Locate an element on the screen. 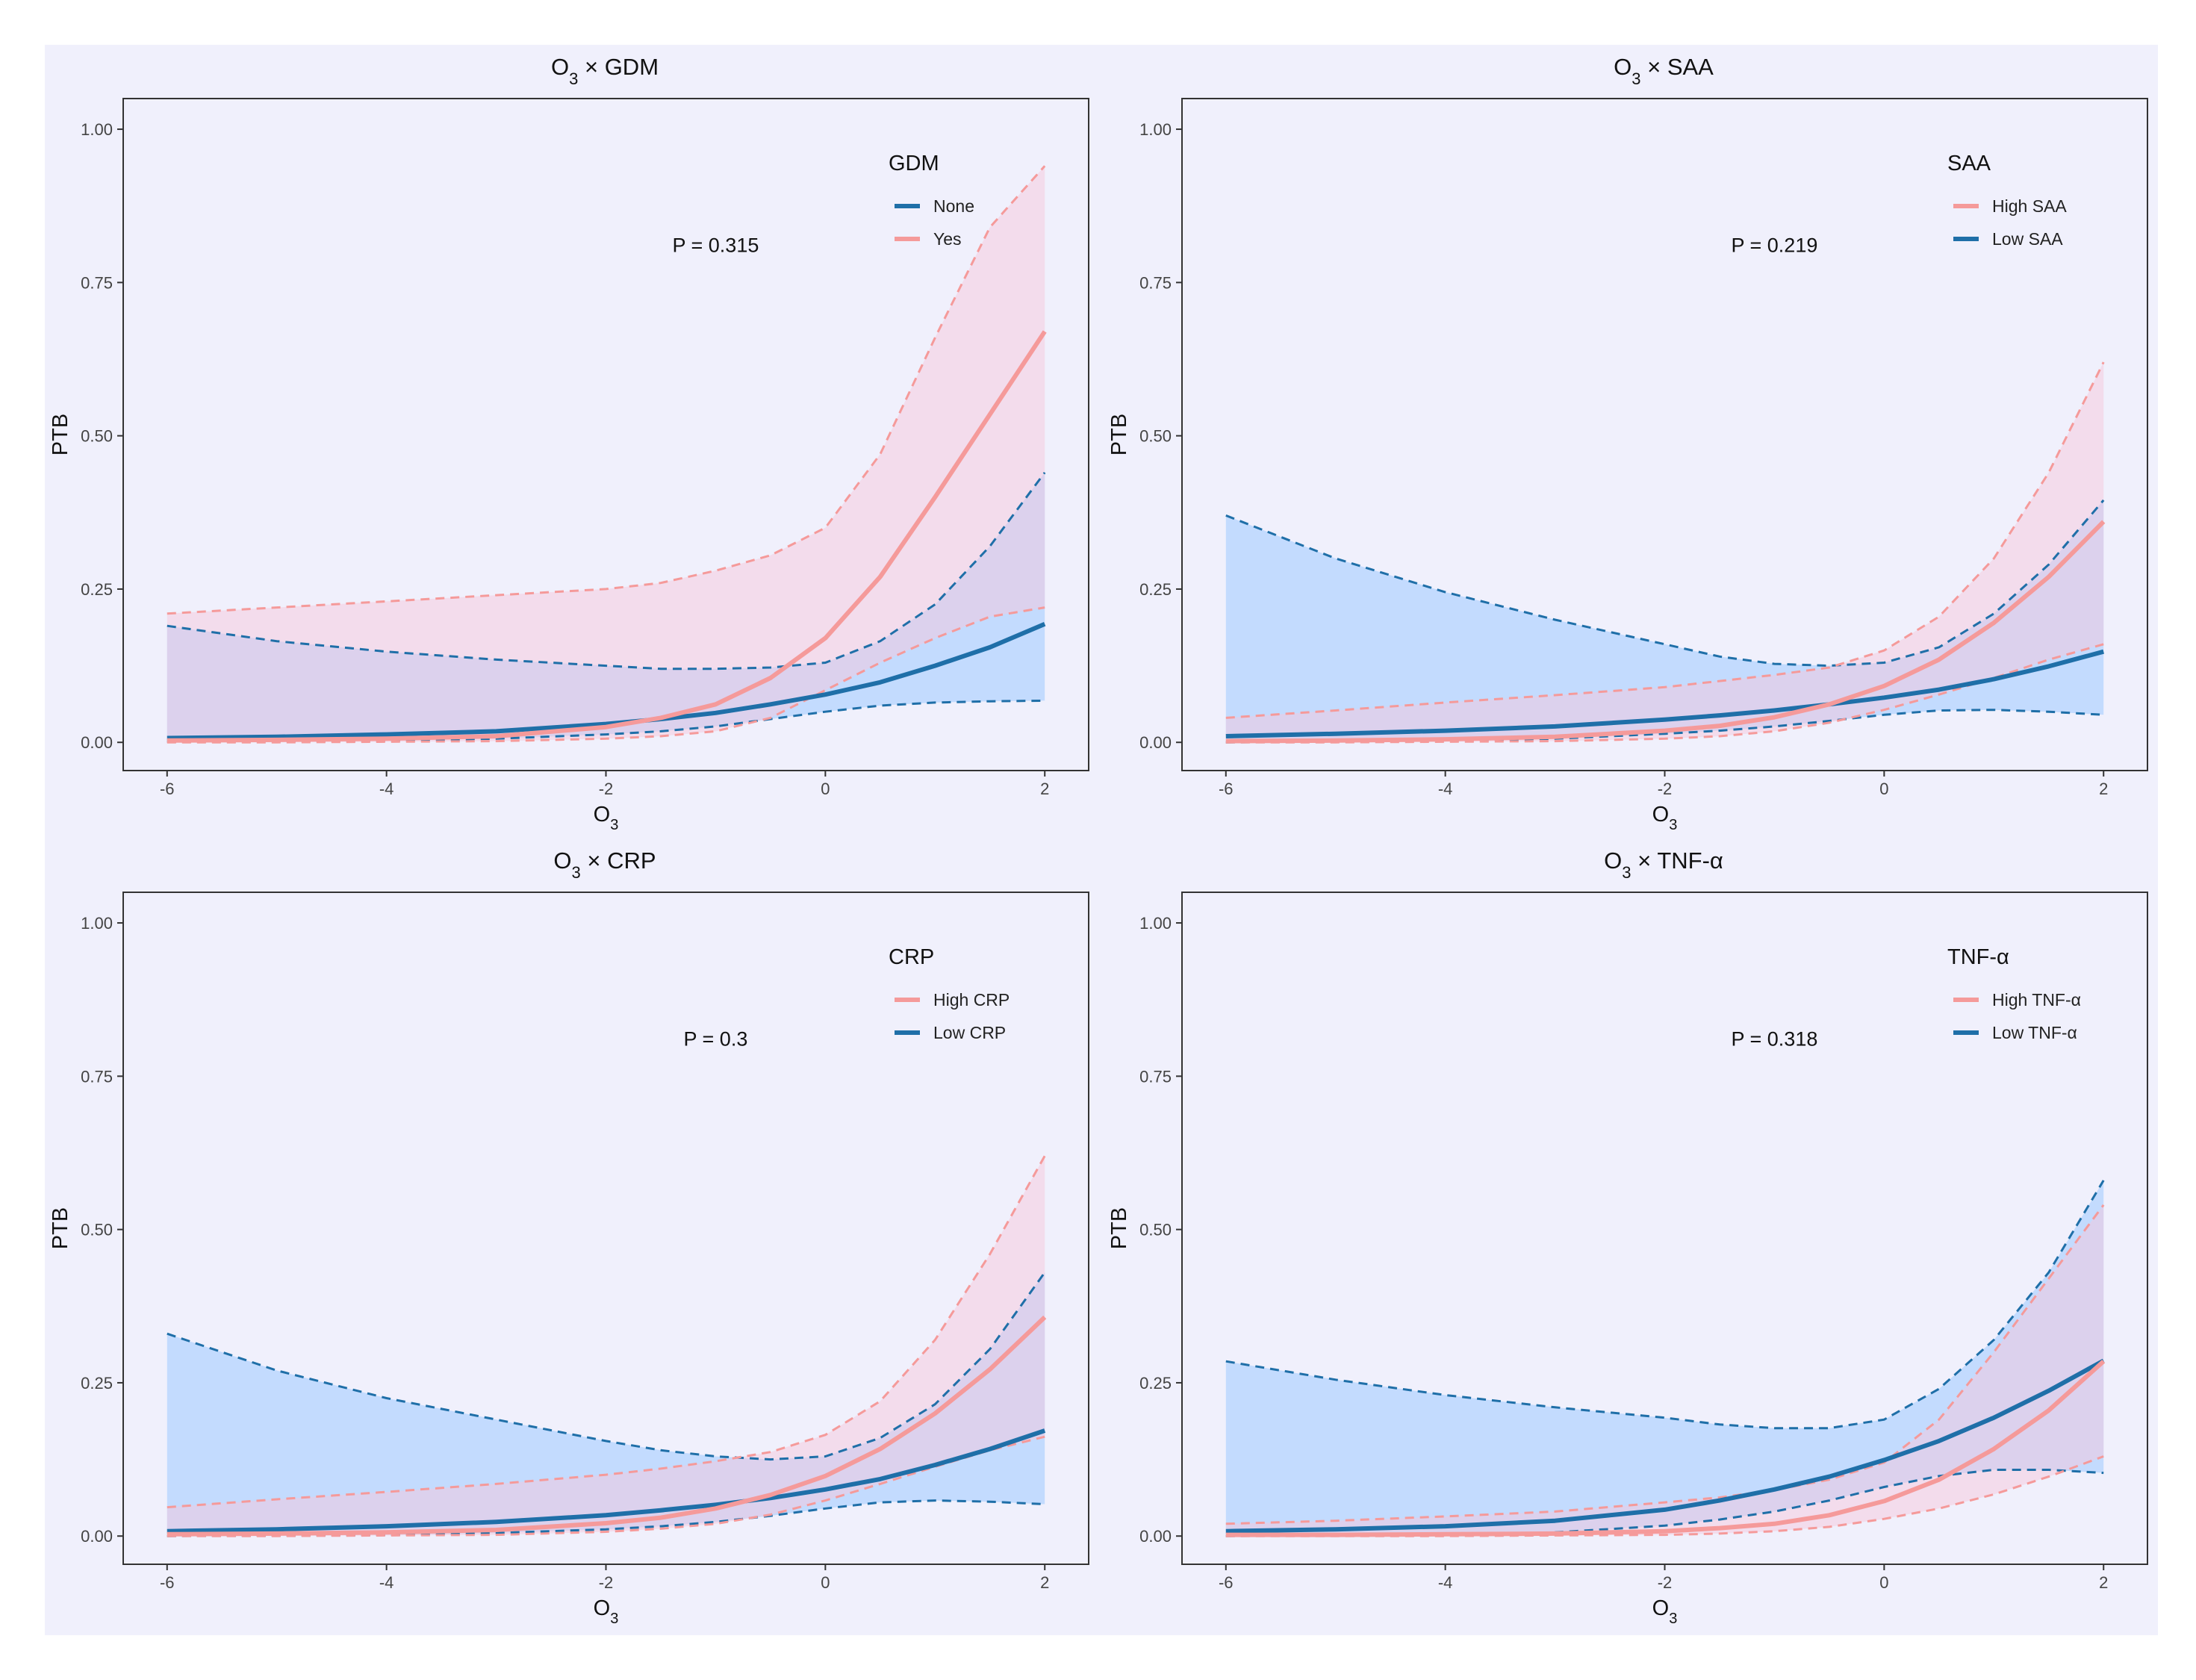 The image size is (2196, 1680). ci-upper-yes is located at coordinates (606, 390).